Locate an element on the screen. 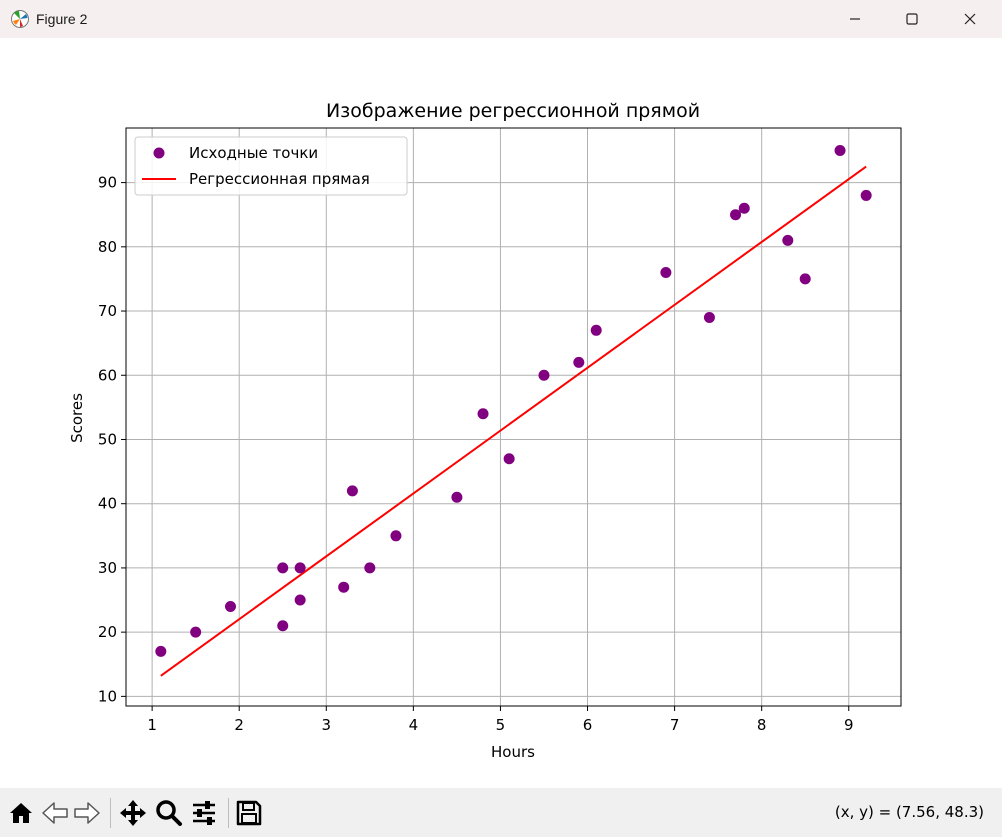 This screenshot has height=837, width=1002. maximize-icon is located at coordinates (912, 19).